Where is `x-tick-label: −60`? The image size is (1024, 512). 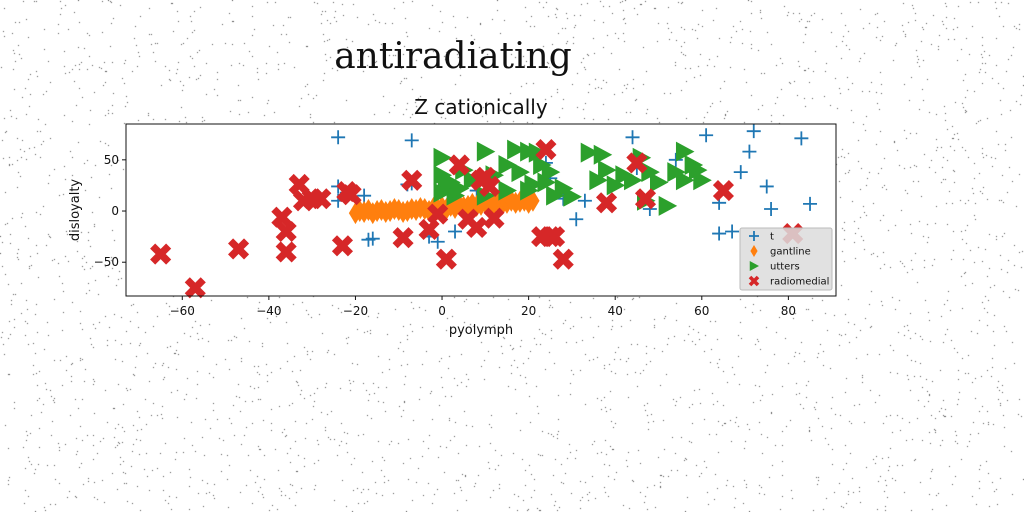
x-tick-label: −60 is located at coordinates (182, 311).